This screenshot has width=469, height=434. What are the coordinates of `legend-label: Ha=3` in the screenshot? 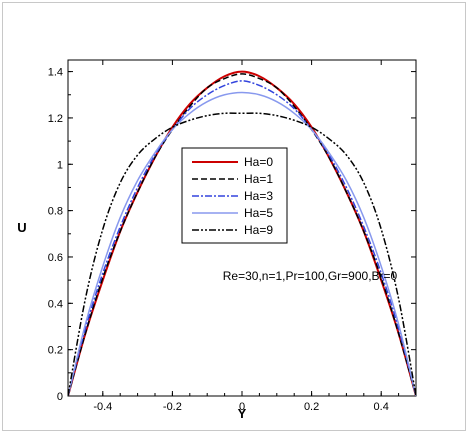 It's located at (258, 196).